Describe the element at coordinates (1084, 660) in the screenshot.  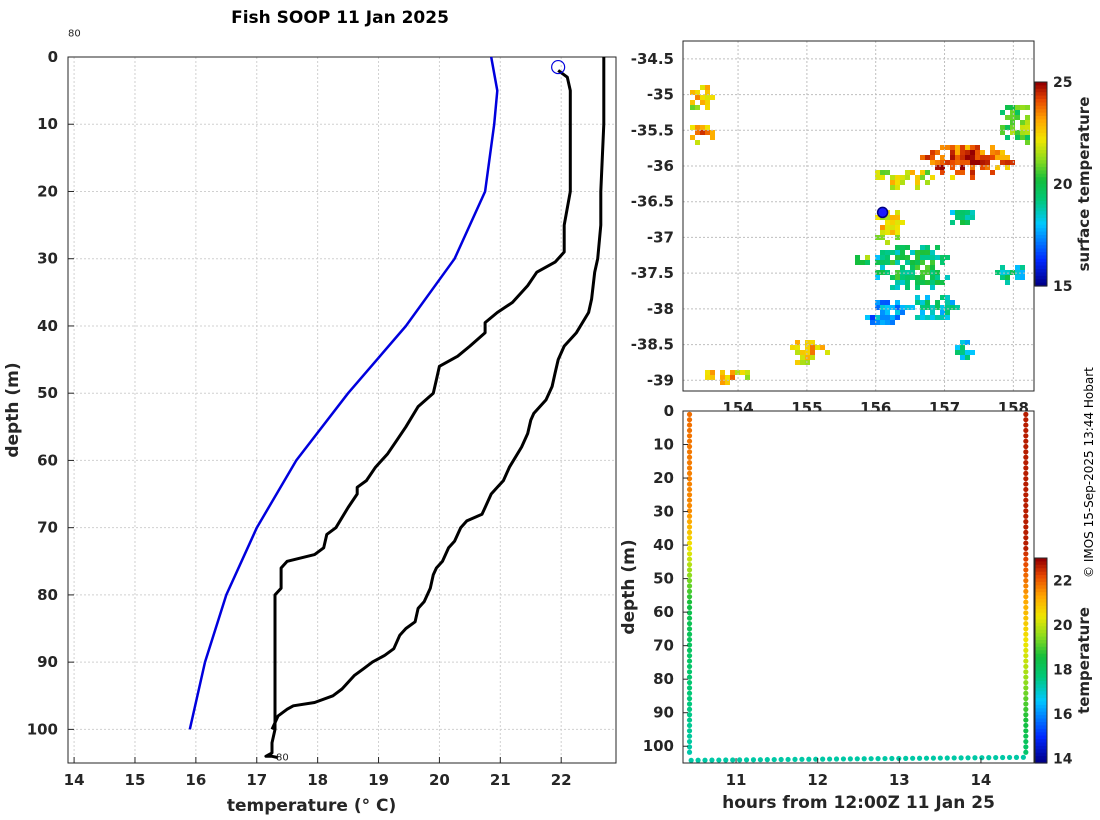
I see `section-colorbar-label: temperature` at that location.